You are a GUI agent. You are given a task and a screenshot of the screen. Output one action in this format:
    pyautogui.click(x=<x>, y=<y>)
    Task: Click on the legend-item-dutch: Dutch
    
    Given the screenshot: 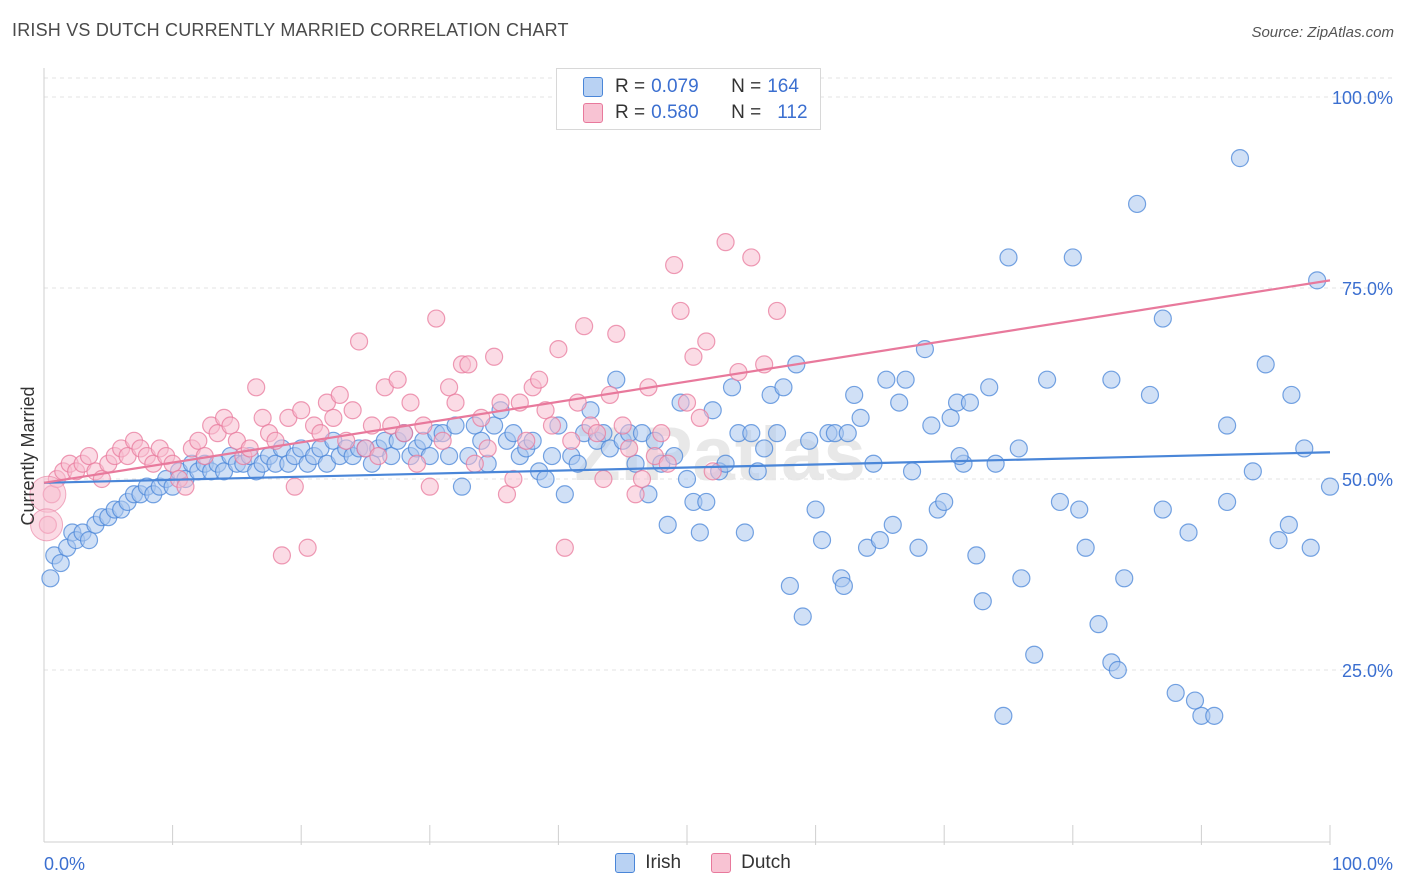 What is the action you would take?
    pyautogui.click(x=751, y=863)
    